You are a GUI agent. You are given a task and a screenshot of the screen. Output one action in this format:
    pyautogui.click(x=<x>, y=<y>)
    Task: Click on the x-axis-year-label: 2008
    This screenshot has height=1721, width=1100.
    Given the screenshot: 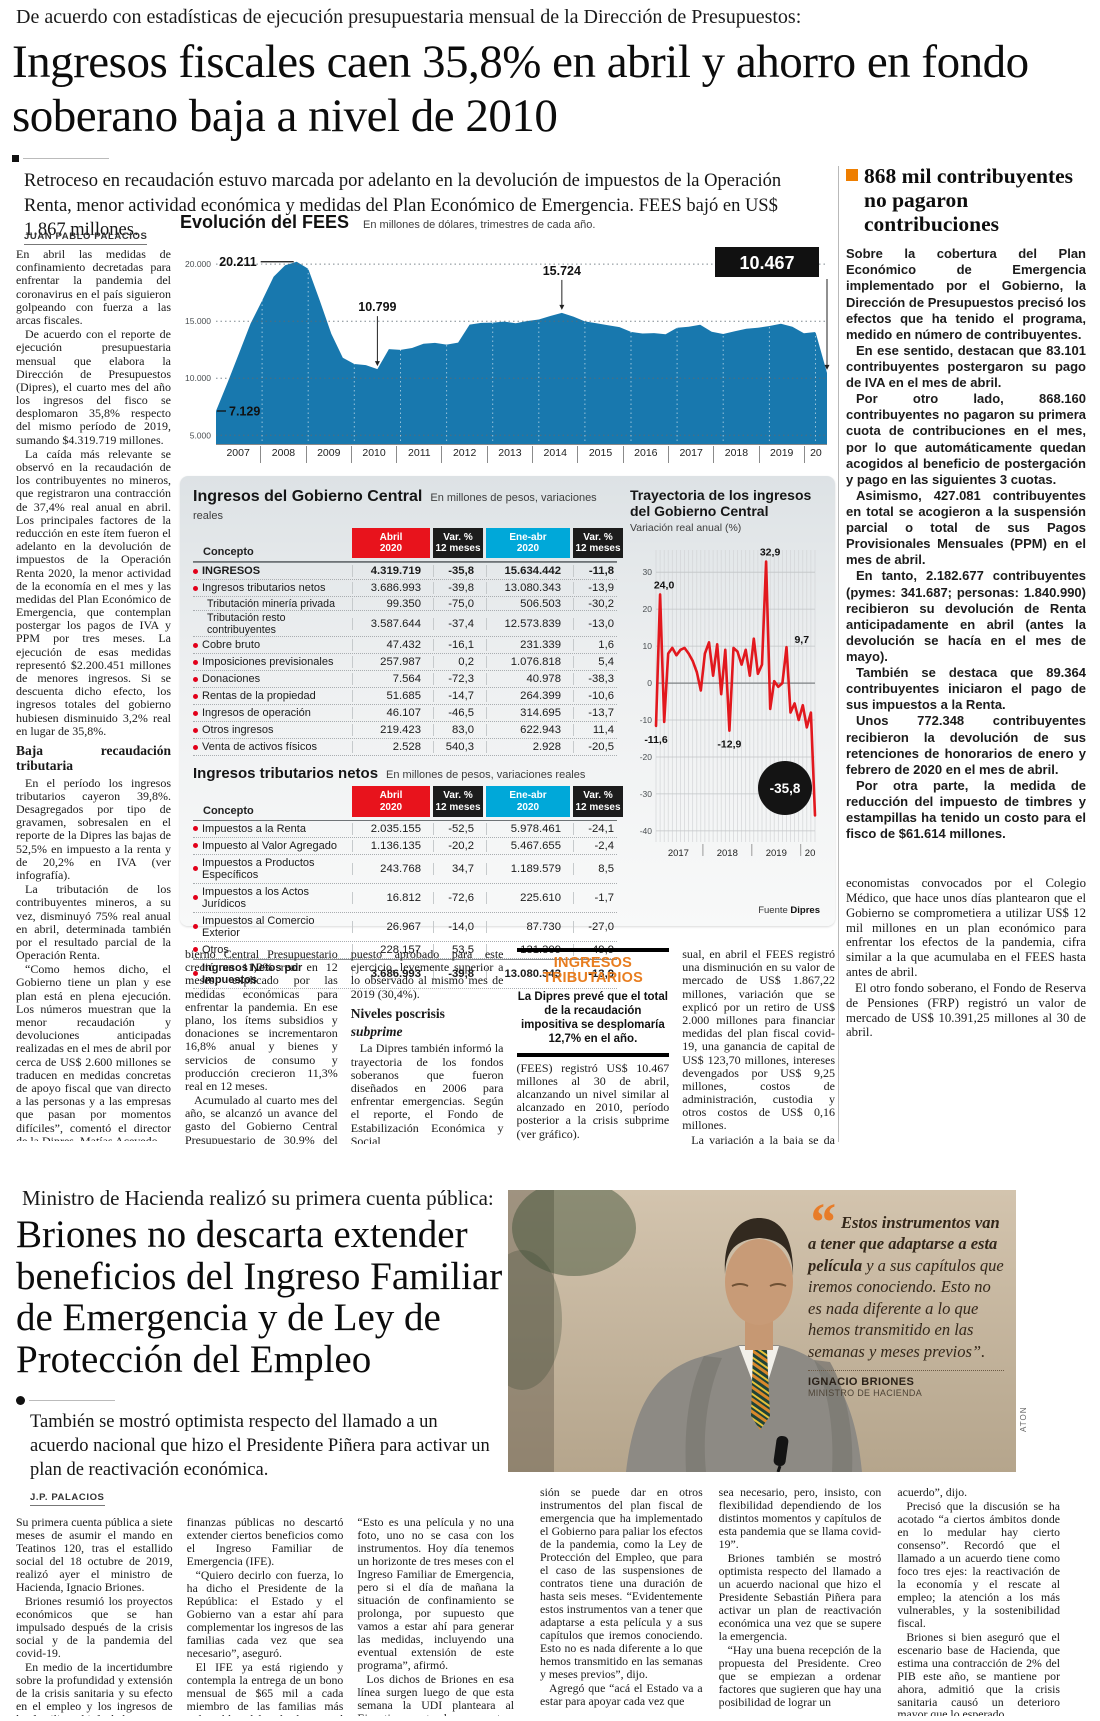 What is the action you would take?
    pyautogui.click(x=282, y=454)
    